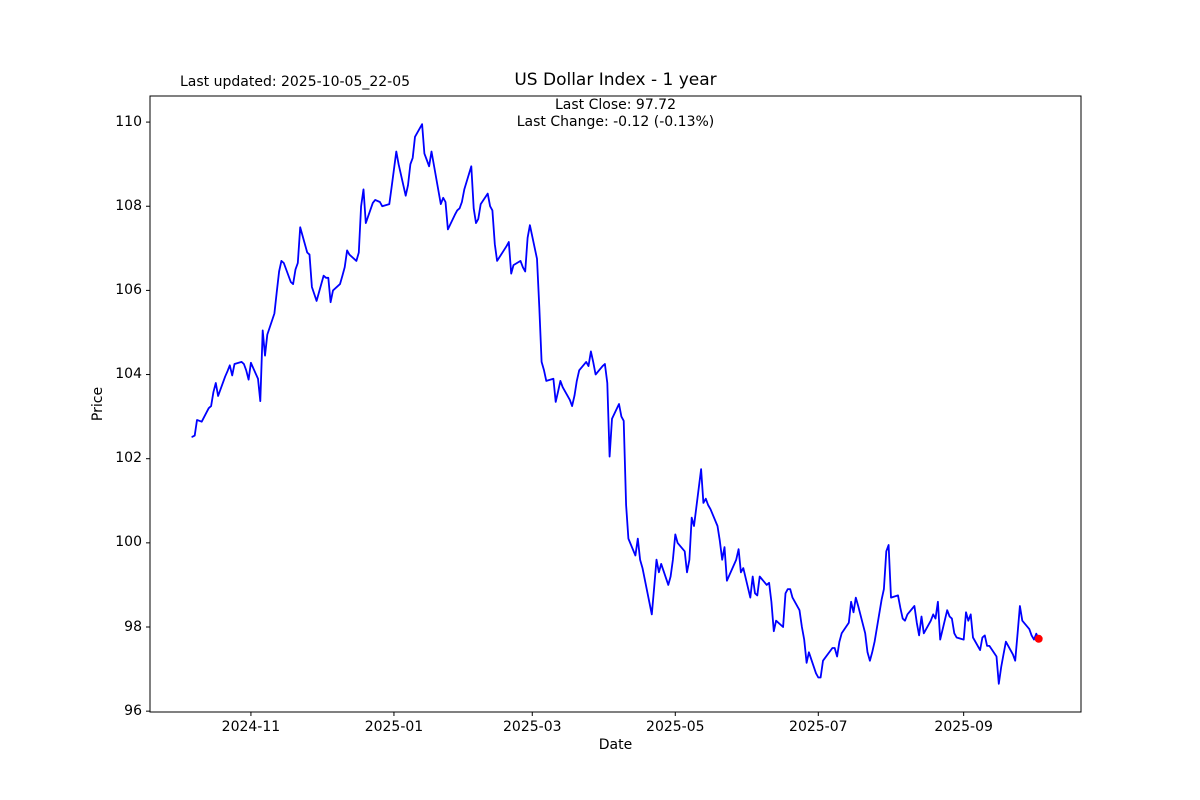 The width and height of the screenshot is (1200, 800). I want to click on x-tick-label: 2025-01, so click(394, 727).